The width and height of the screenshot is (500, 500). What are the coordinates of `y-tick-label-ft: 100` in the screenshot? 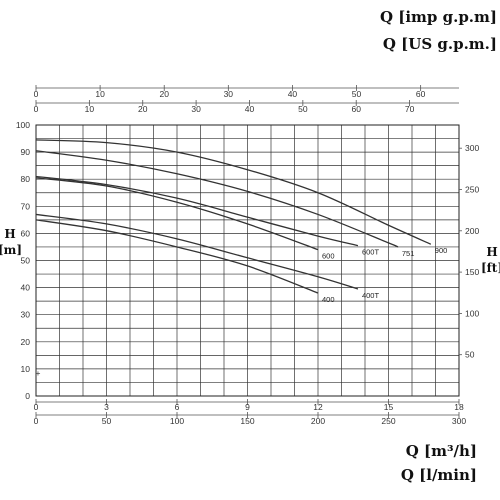 It's located at (472, 313).